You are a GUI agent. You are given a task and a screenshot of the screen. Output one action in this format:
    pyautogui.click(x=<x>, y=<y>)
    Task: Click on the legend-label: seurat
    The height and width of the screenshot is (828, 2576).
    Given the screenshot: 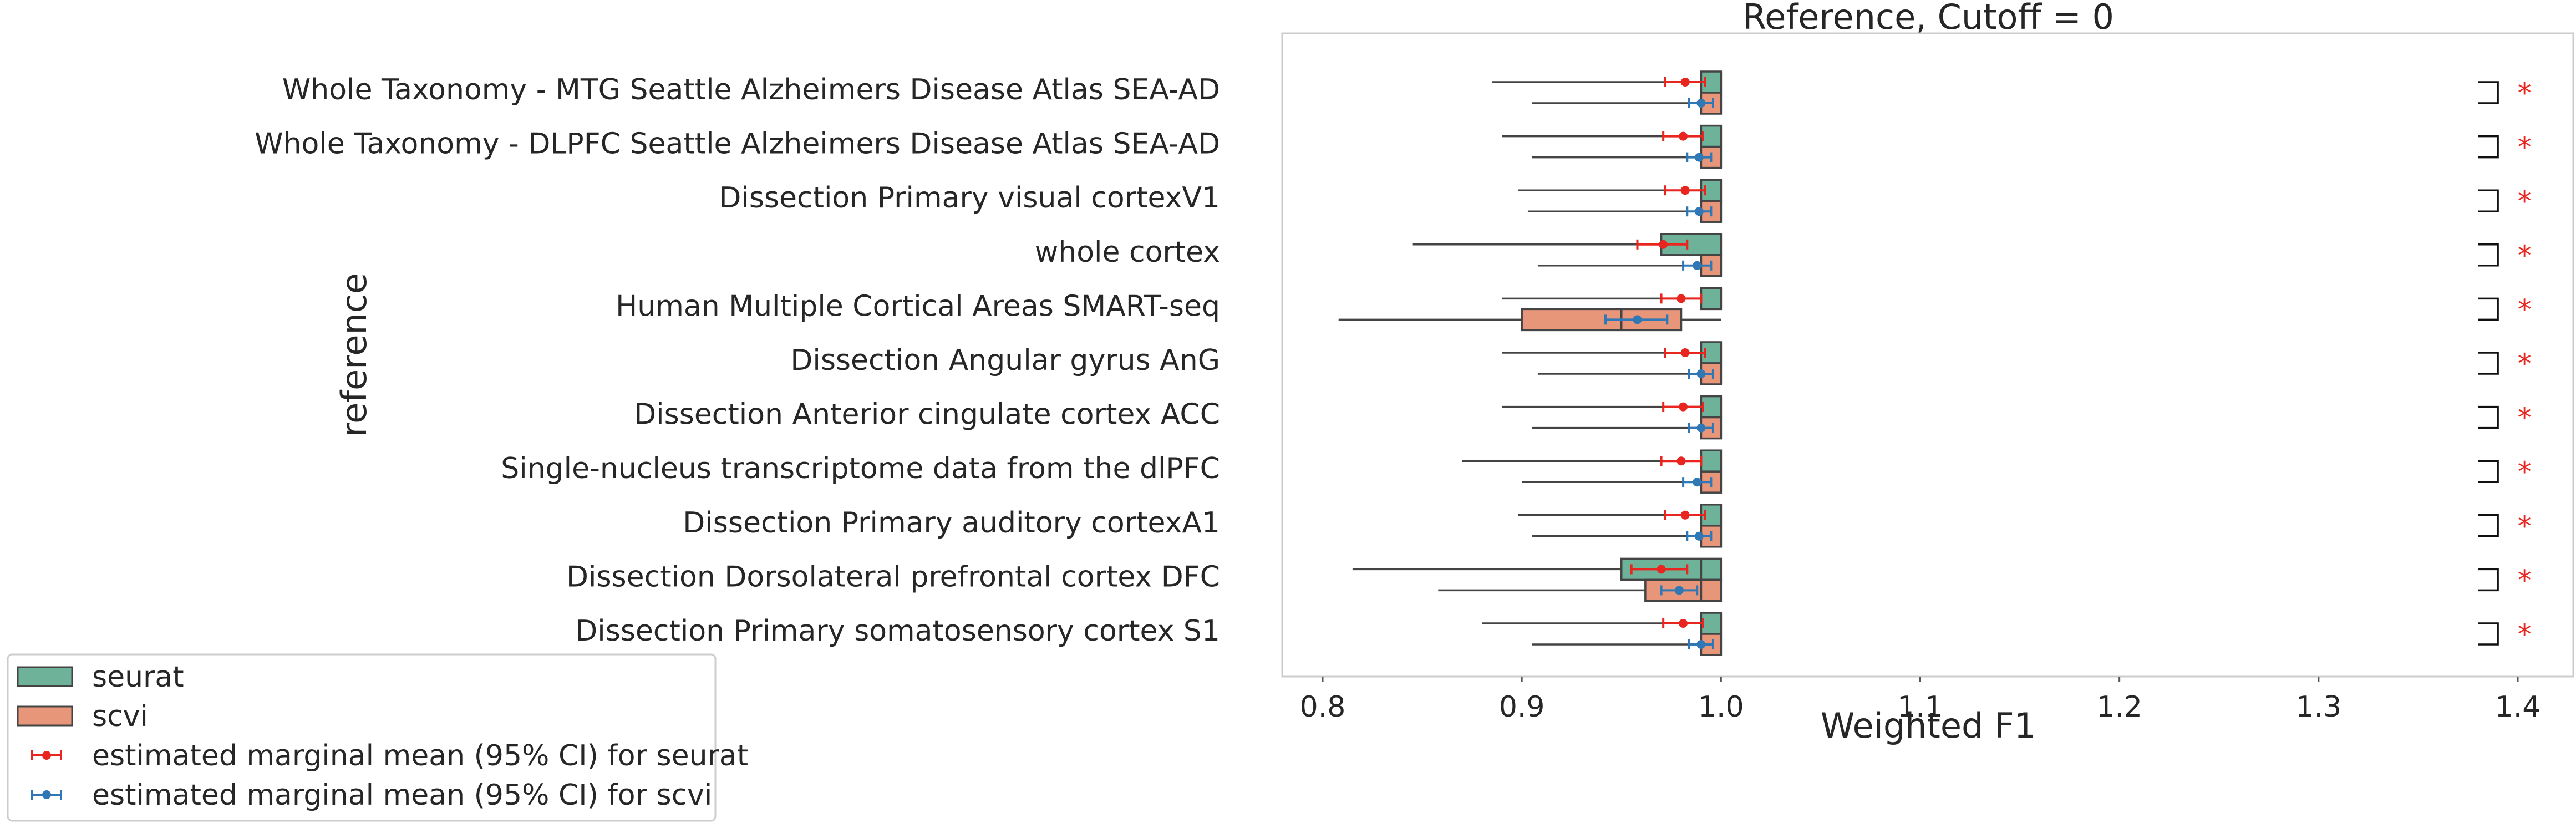 What is the action you would take?
    pyautogui.click(x=138, y=677)
    